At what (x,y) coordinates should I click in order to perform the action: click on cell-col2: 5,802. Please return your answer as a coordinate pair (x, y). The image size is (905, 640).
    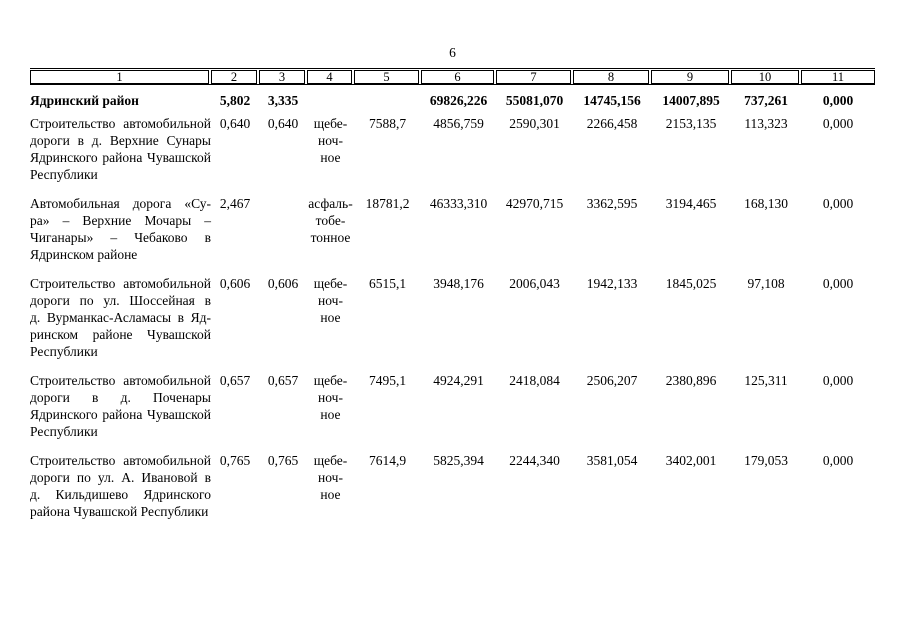
    Looking at the image, I should click on (235, 100).